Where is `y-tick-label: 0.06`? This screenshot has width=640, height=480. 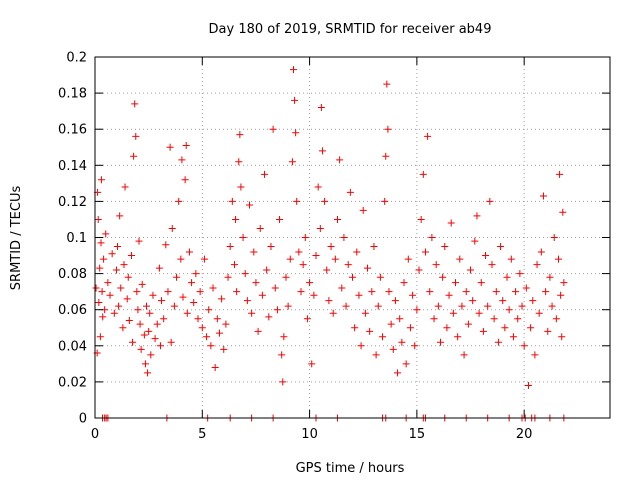 y-tick-label: 0.06 is located at coordinates (72, 310).